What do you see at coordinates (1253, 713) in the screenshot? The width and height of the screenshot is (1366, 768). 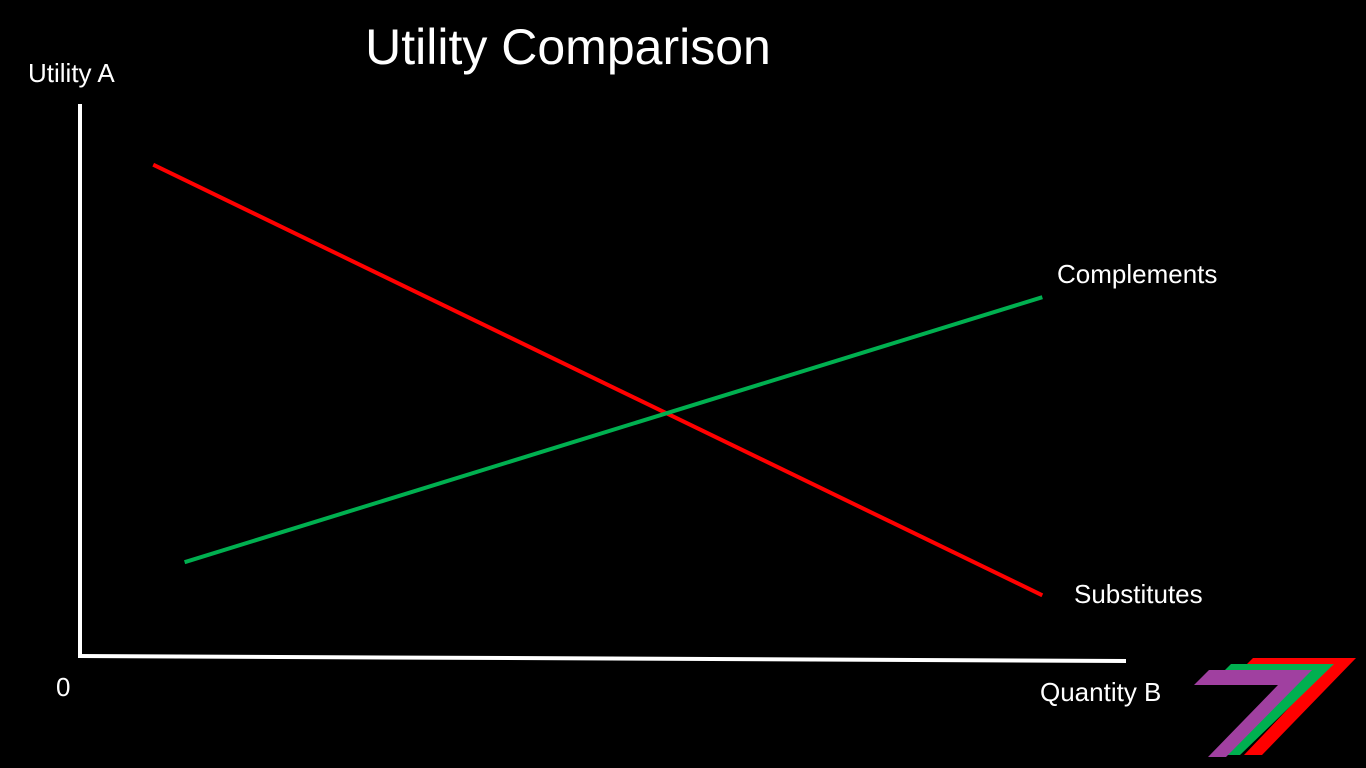 I see `logo-purple-stroke` at bounding box center [1253, 713].